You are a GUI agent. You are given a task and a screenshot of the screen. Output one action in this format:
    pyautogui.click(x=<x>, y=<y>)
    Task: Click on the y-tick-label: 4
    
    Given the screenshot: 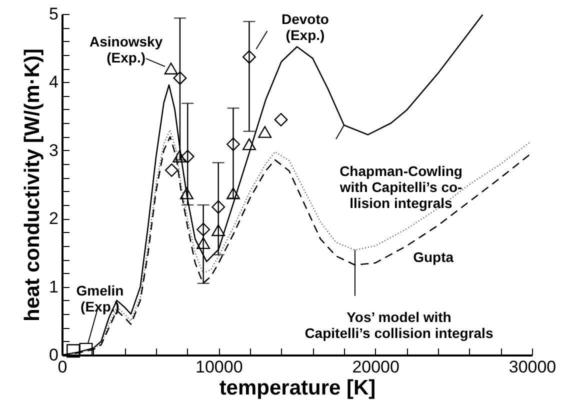 What is the action you would take?
    pyautogui.click(x=53, y=82)
    